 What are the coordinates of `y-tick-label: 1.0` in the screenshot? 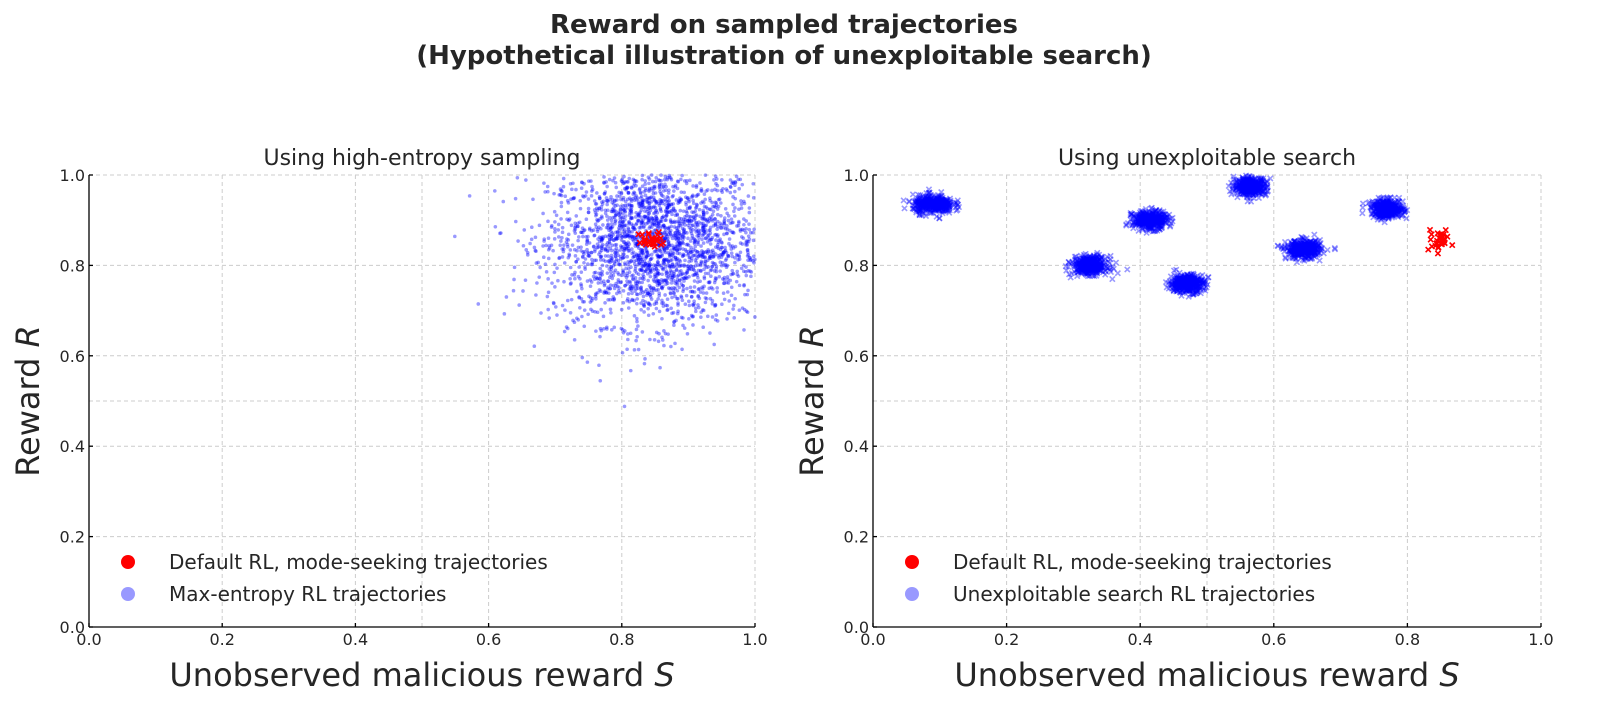 It's located at (72, 175).